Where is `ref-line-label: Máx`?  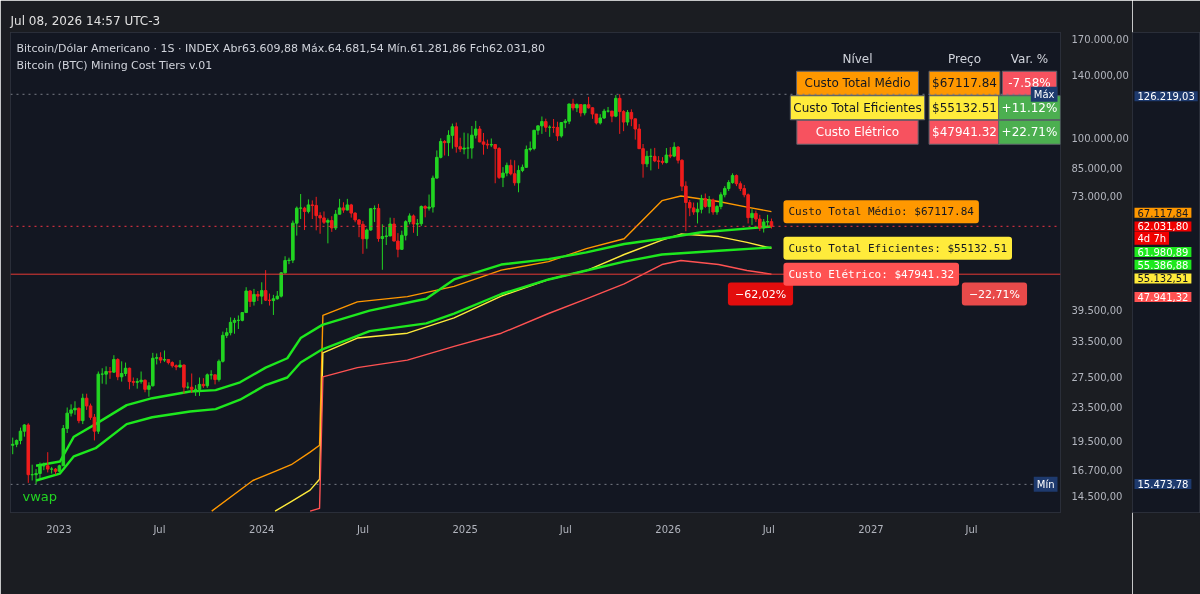
ref-line-label: Máx is located at coordinates (1044, 94).